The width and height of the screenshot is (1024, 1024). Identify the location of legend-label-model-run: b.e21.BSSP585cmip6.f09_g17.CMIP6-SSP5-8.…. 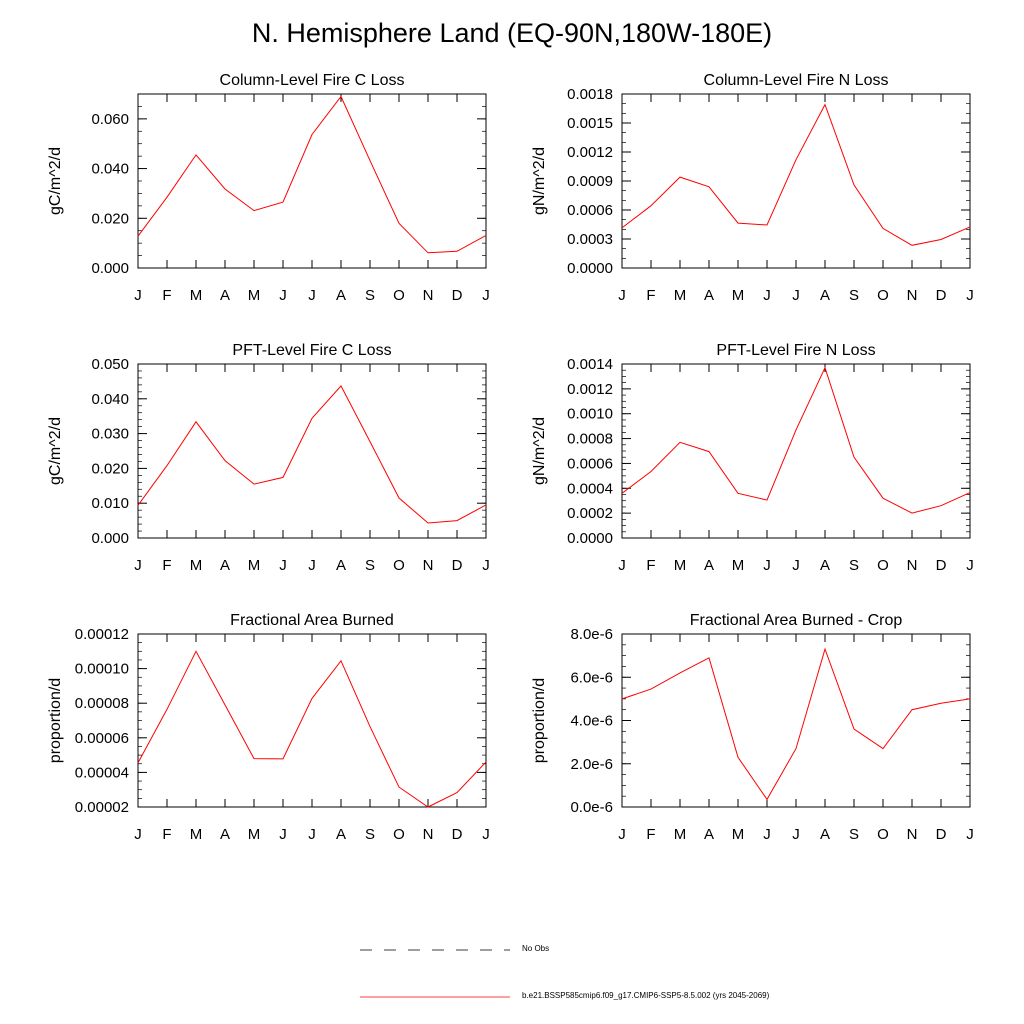
(646, 995).